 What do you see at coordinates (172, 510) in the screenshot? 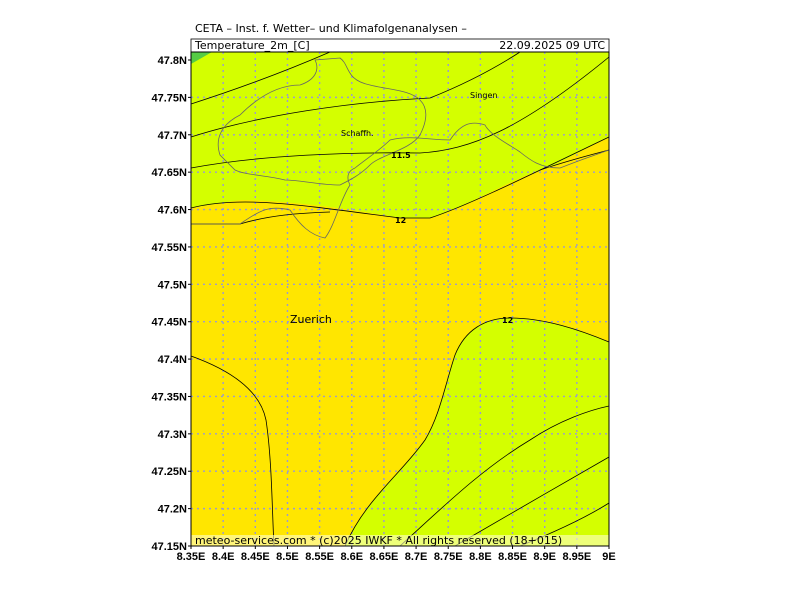
I see `y-tick-label: 47.2N` at bounding box center [172, 510].